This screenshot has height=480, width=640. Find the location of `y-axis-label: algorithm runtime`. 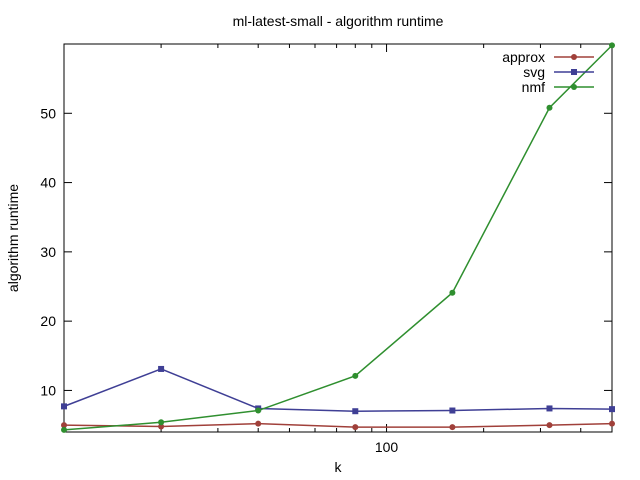

y-axis-label: algorithm runtime is located at coordinates (13, 238).